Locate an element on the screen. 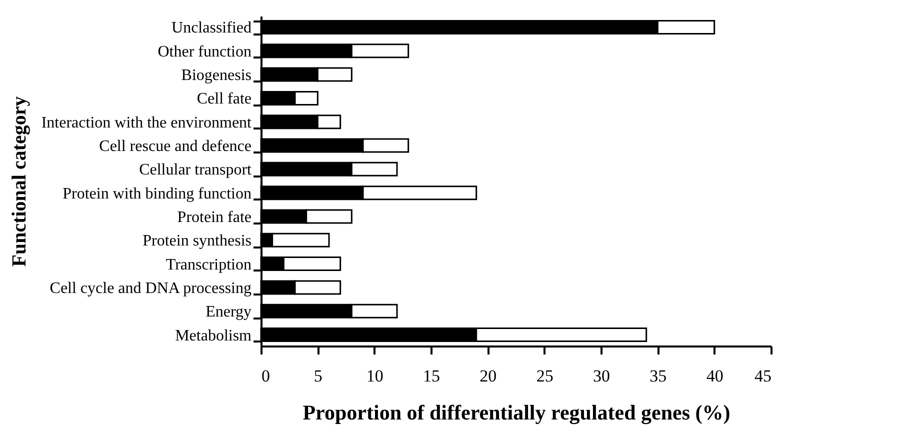  y-axis-title: Functional category is located at coordinates (19, 181).